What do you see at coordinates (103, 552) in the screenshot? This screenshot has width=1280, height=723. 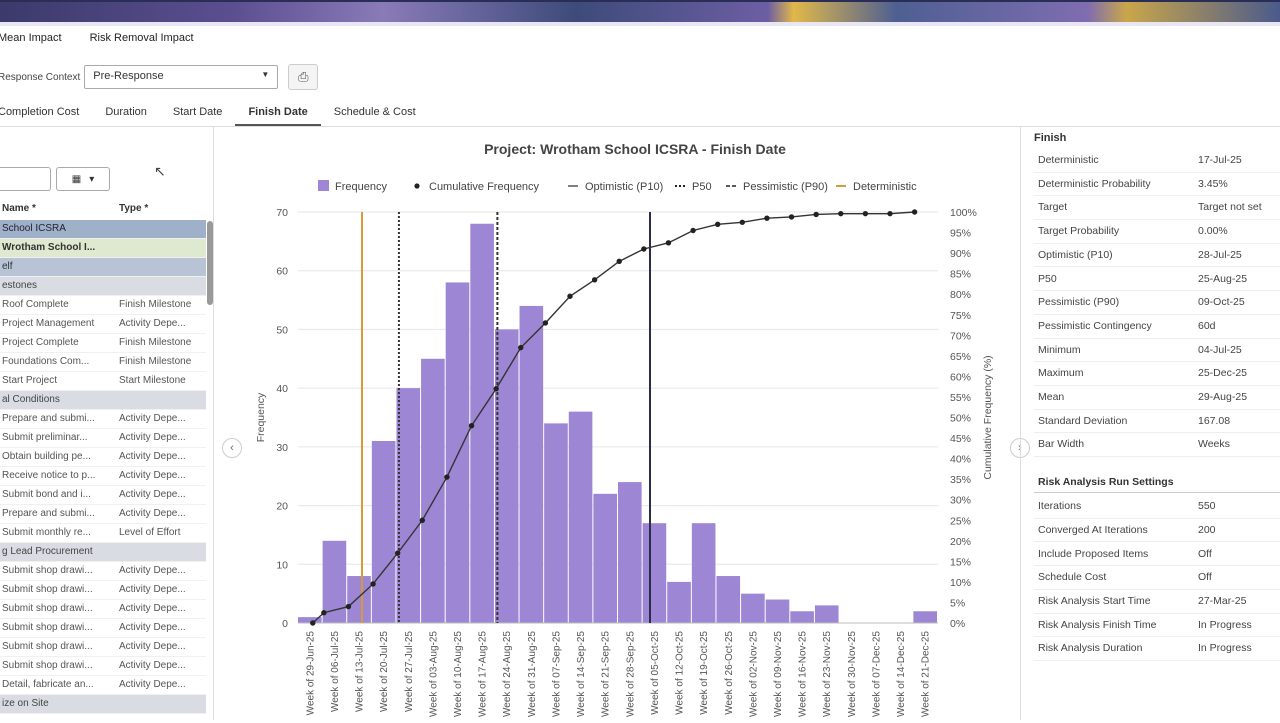 I see `table-row: g Lead Procurement` at bounding box center [103, 552].